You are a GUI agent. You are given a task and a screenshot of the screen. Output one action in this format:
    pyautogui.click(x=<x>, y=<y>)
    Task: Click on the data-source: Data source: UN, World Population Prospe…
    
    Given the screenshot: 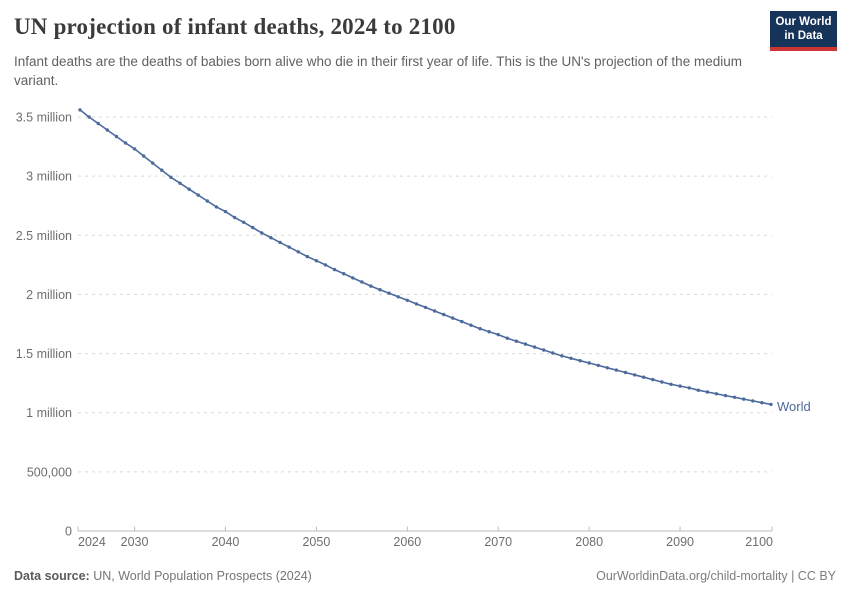 What is the action you would take?
    pyautogui.click(x=163, y=576)
    